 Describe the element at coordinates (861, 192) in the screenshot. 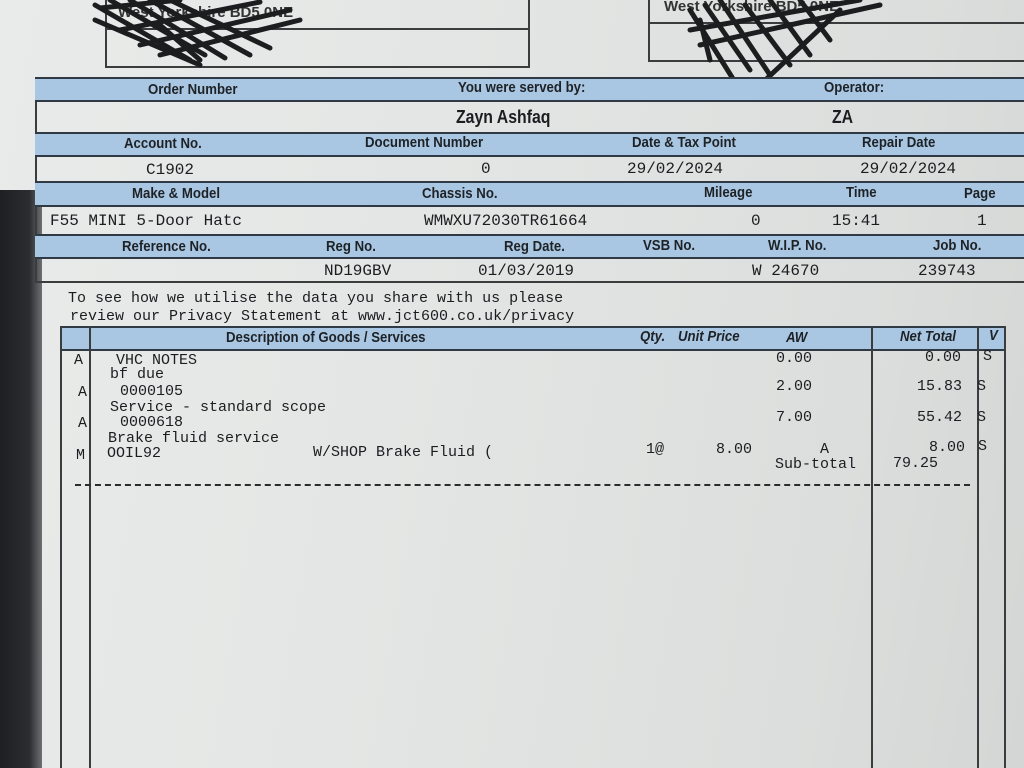

I see `time-label: Time` at that location.